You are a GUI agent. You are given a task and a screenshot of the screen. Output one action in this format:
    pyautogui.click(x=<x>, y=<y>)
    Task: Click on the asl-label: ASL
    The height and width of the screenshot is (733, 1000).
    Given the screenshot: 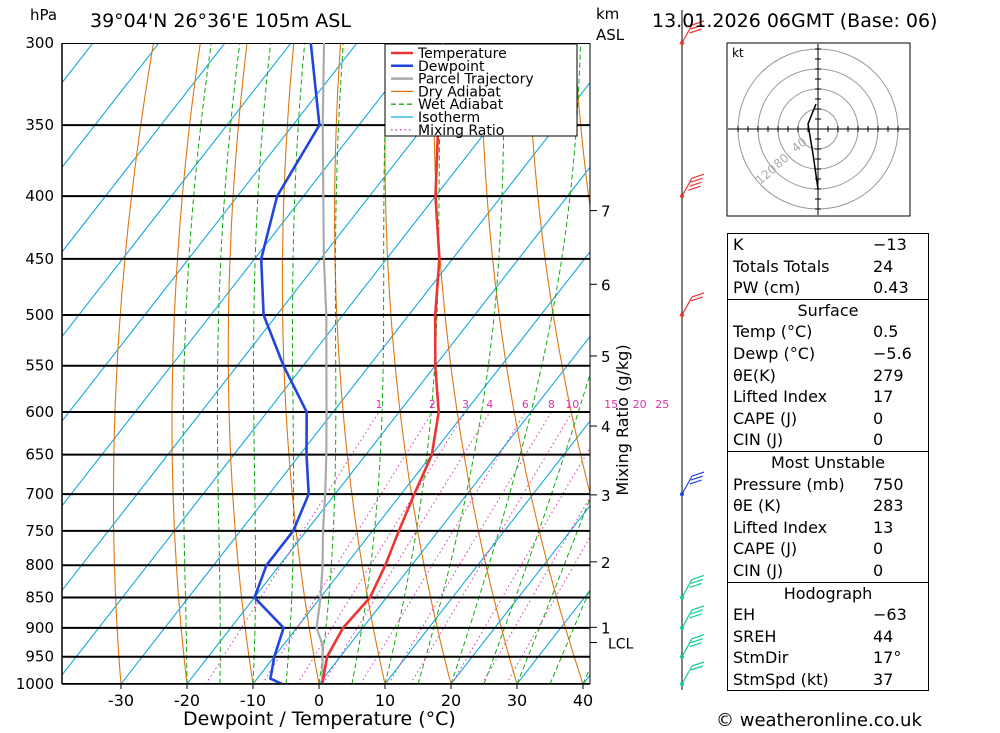 What is the action you would take?
    pyautogui.click(x=610, y=35)
    